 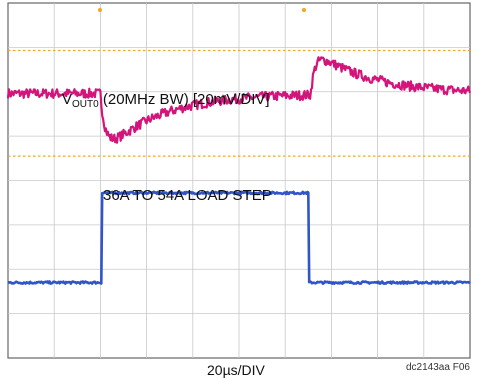 I want to click on figure-id: dc2143aa F06, so click(x=438, y=367).